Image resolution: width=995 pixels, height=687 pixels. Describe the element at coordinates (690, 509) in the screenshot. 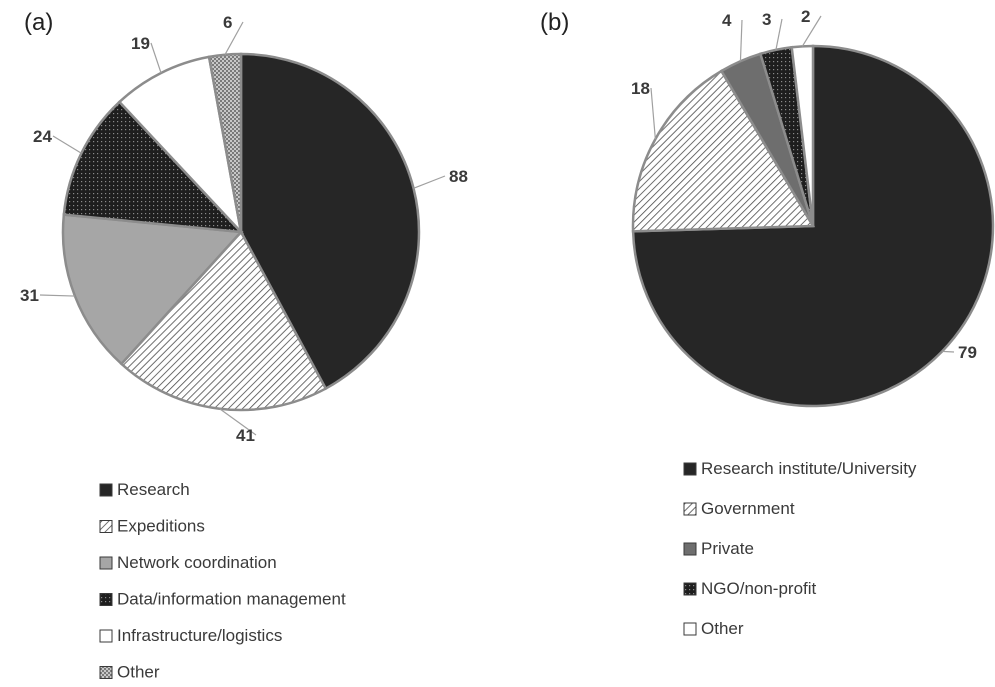

I see `legend-swatch-government` at that location.